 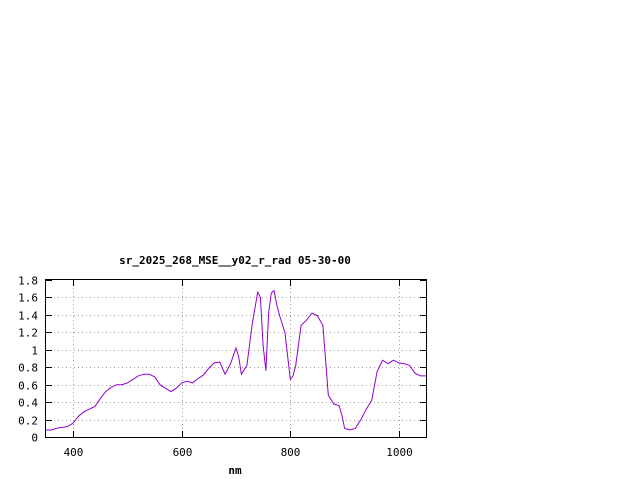 What do you see at coordinates (235, 470) in the screenshot?
I see `x-axis-label: nm` at bounding box center [235, 470].